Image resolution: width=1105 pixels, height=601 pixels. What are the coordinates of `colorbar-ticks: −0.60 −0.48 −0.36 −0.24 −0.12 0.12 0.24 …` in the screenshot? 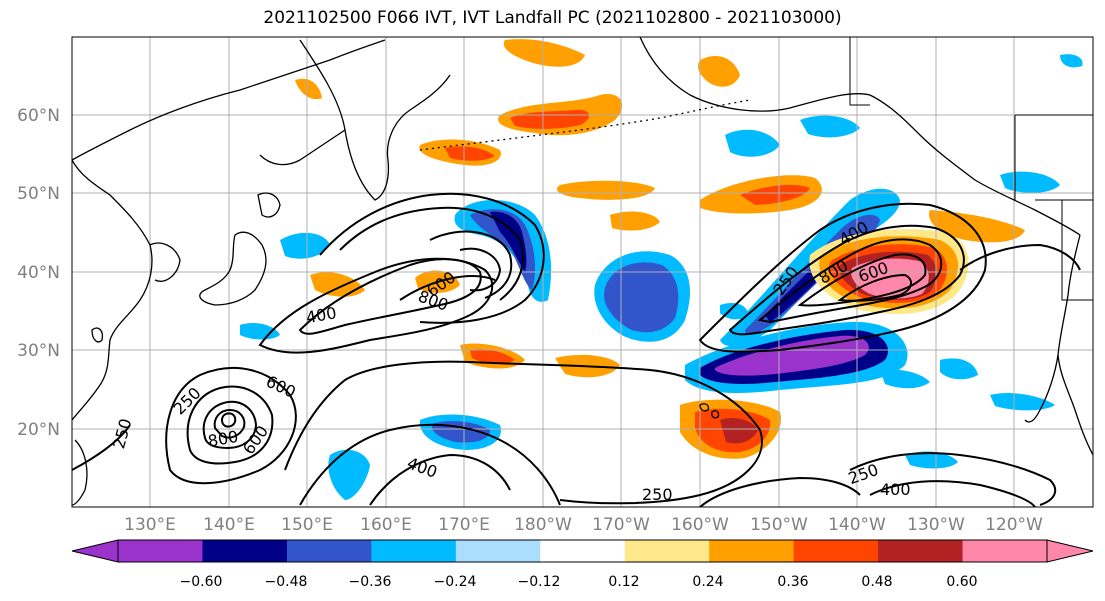 It's located at (579, 582).